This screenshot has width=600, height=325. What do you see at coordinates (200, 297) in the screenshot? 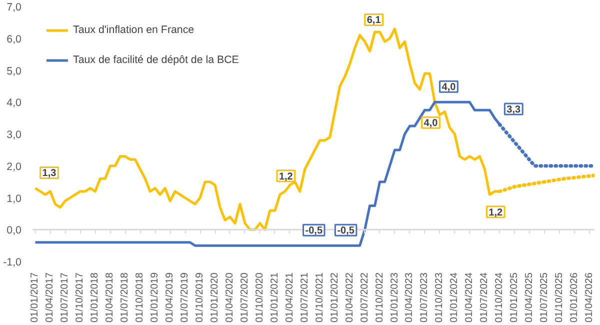
I see `x-tick-label: 01/10/2019` at bounding box center [200, 297].